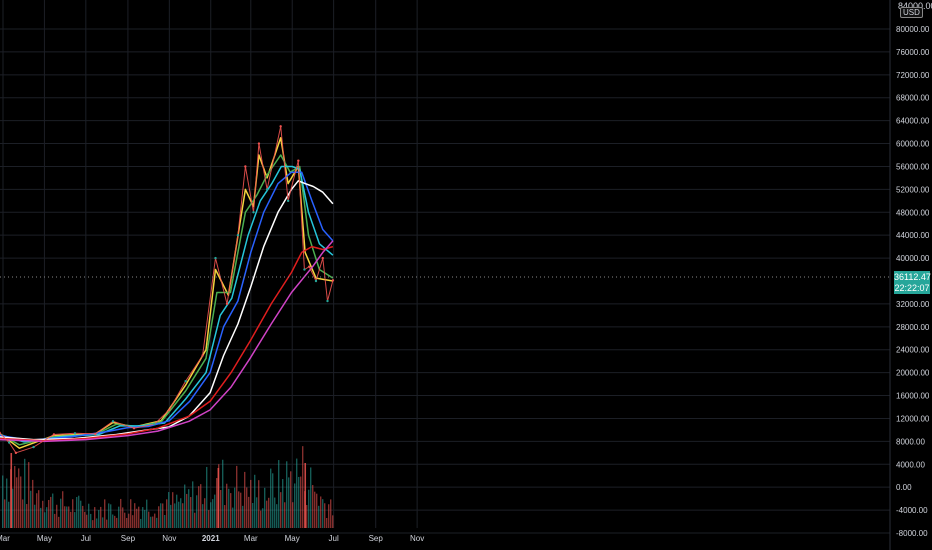  I want to click on y-tick-label: 8000.00, so click(910, 441).